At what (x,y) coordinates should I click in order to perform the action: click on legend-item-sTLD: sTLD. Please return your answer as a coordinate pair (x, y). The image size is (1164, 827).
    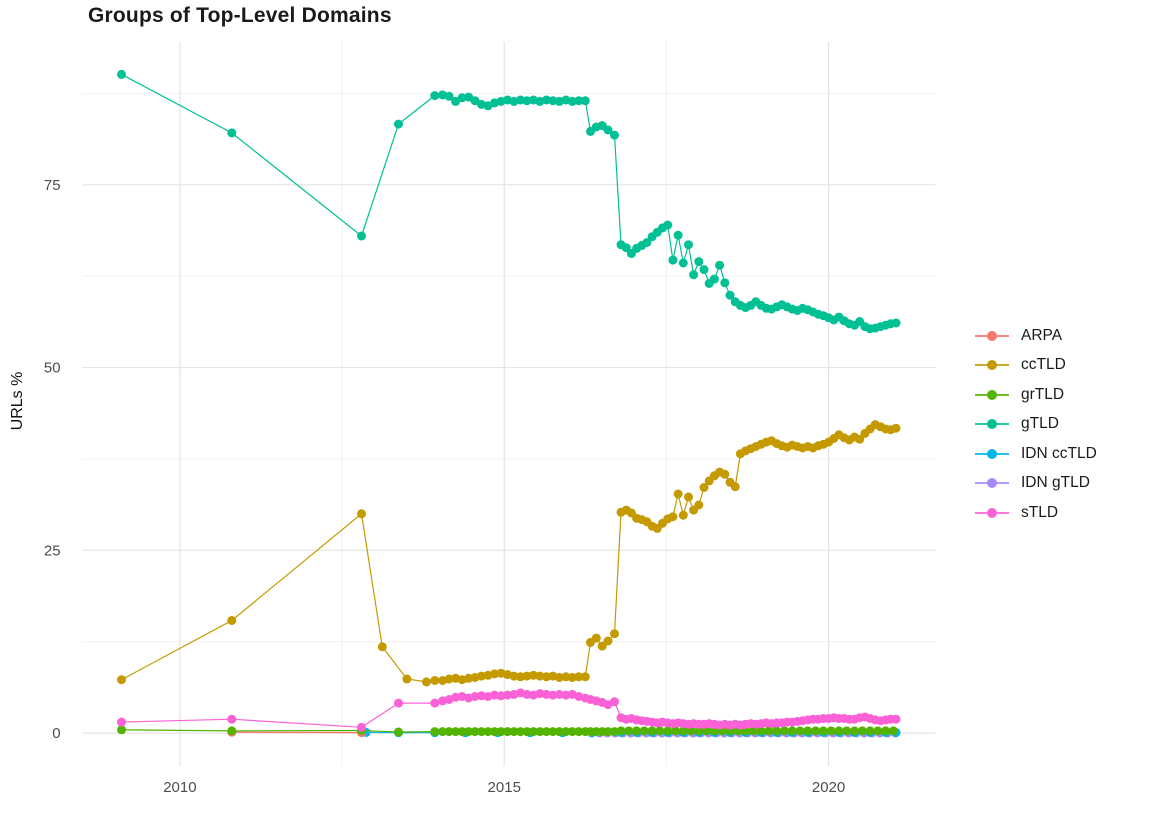
    Looking at the image, I should click on (1036, 513).